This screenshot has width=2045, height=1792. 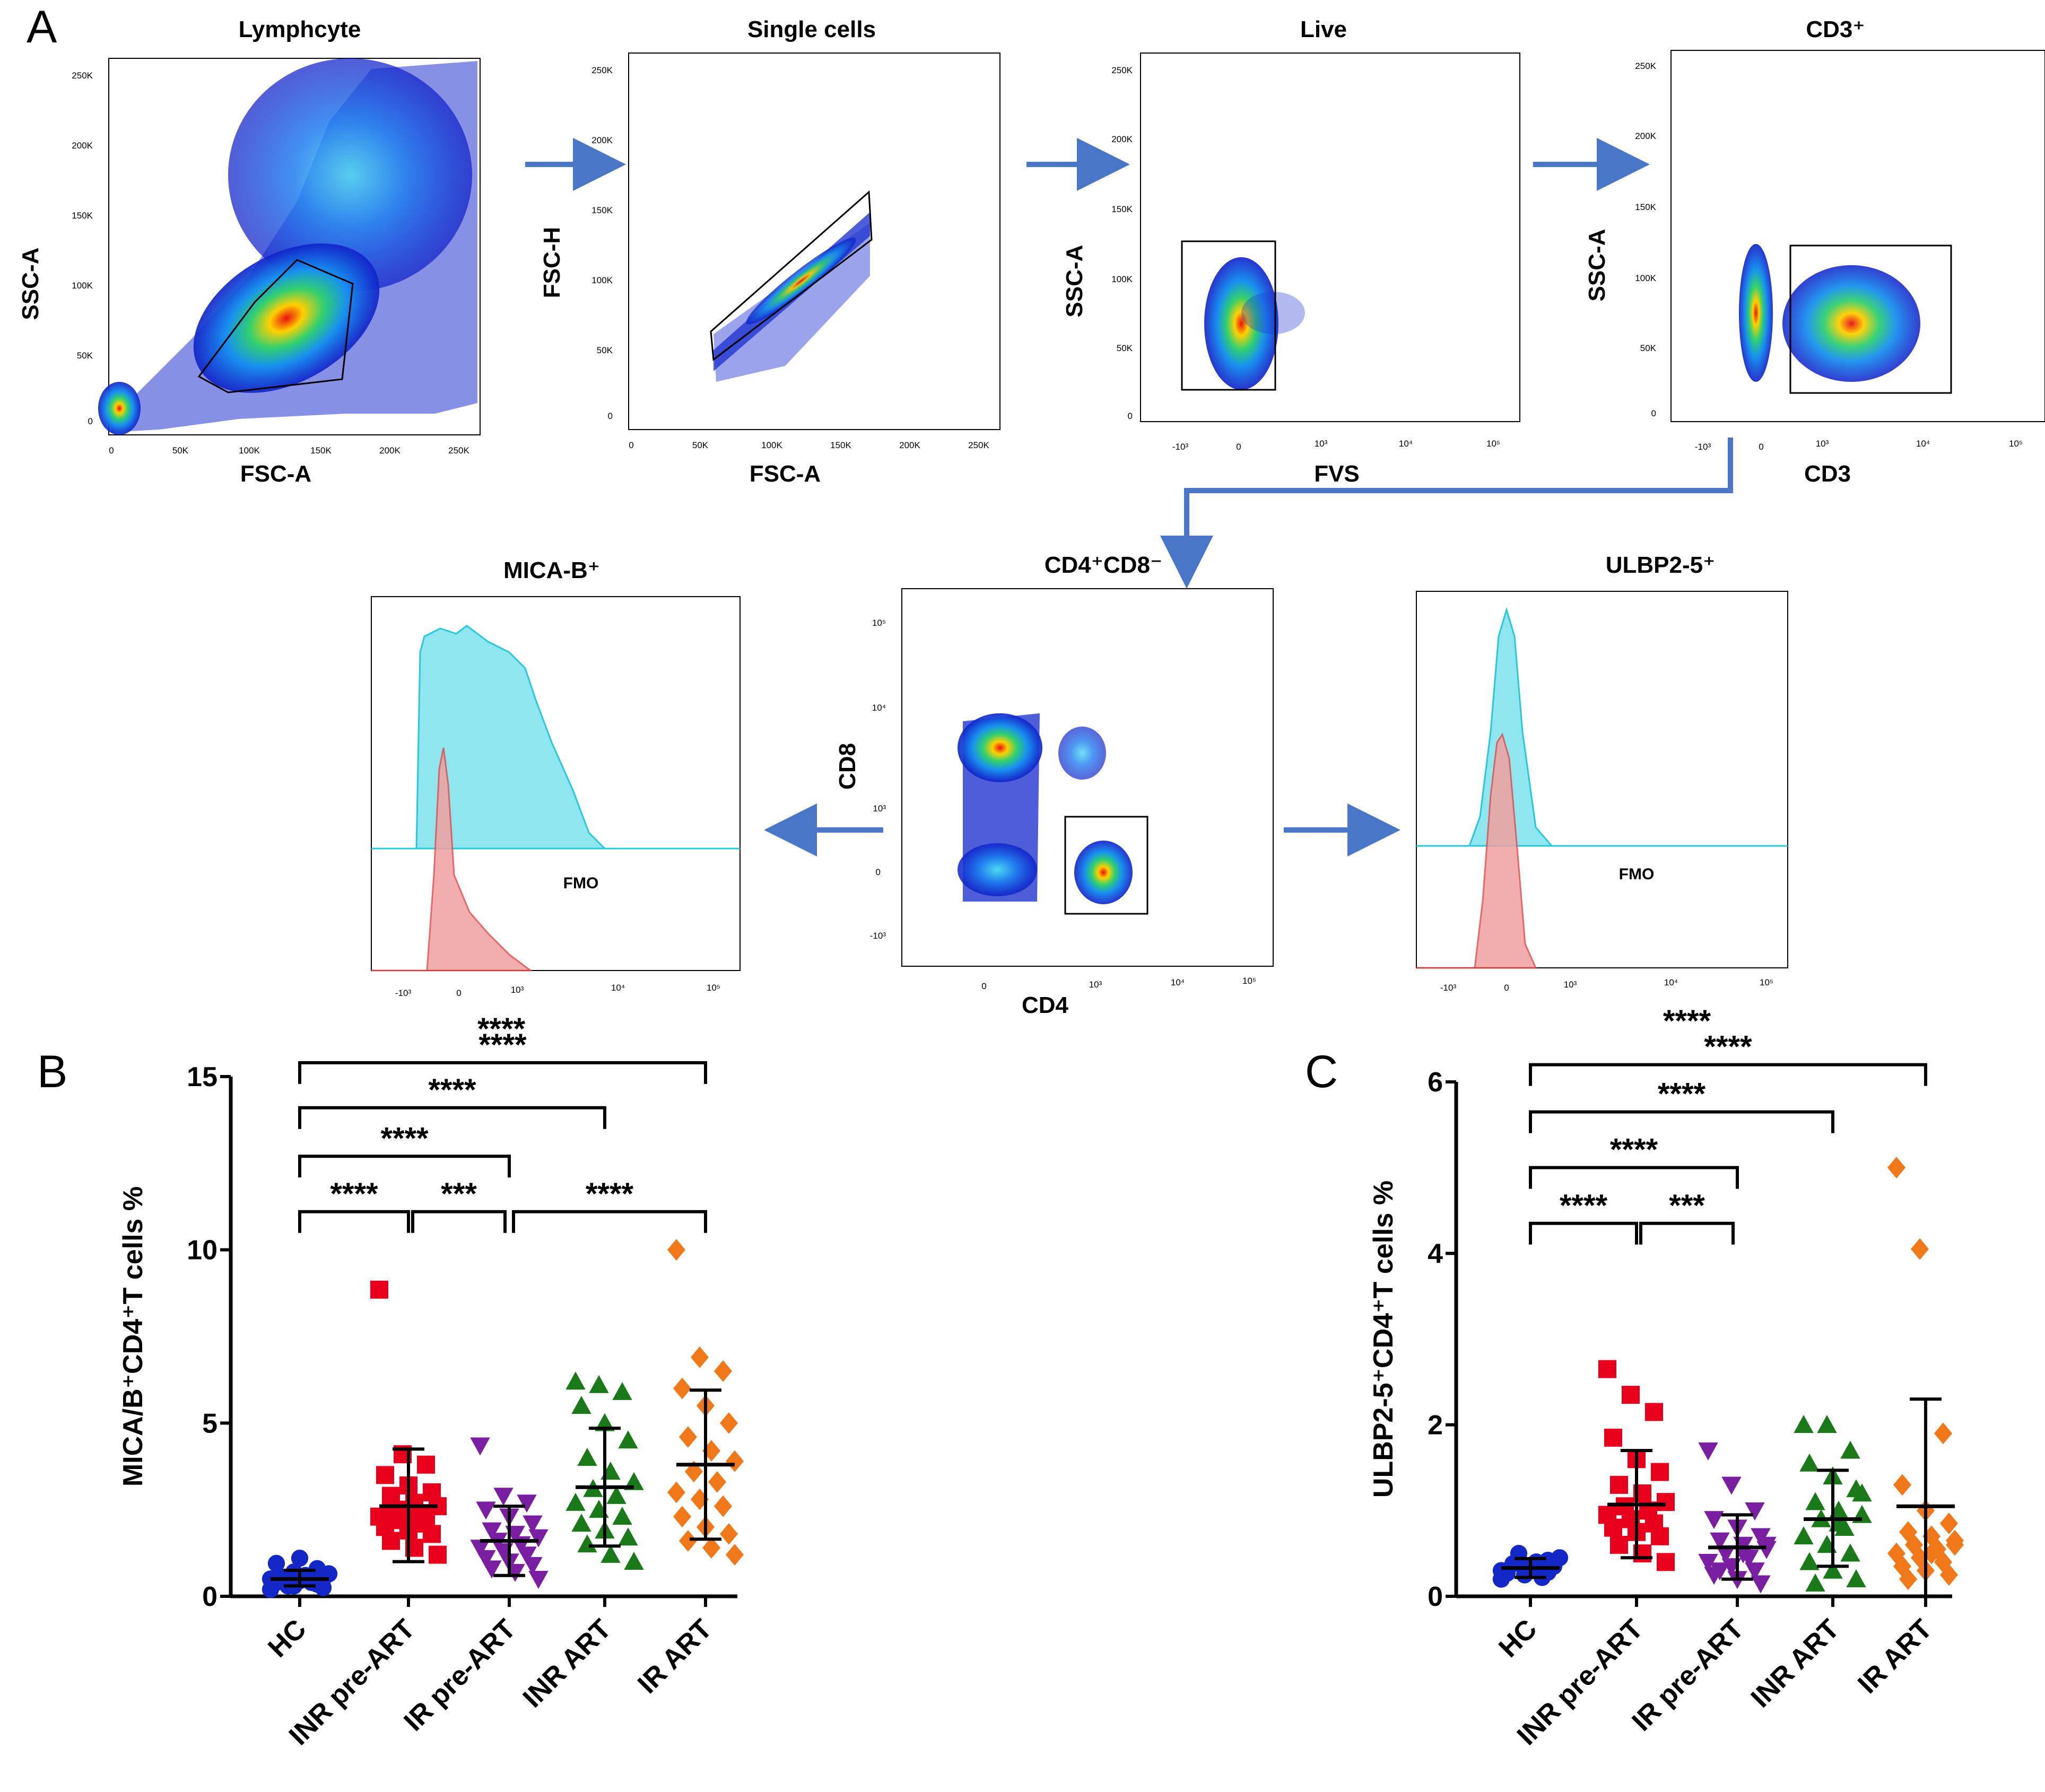 I want to click on fmo-histogram, so click(x=1476, y=850).